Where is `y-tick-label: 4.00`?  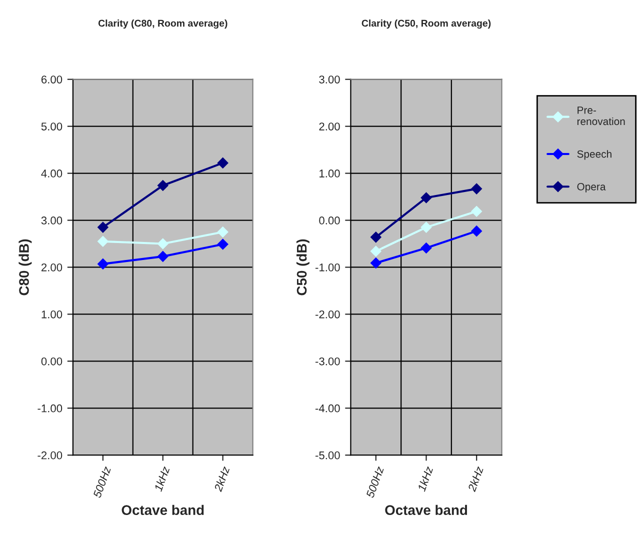 y-tick-label: 4.00 is located at coordinates (51, 174).